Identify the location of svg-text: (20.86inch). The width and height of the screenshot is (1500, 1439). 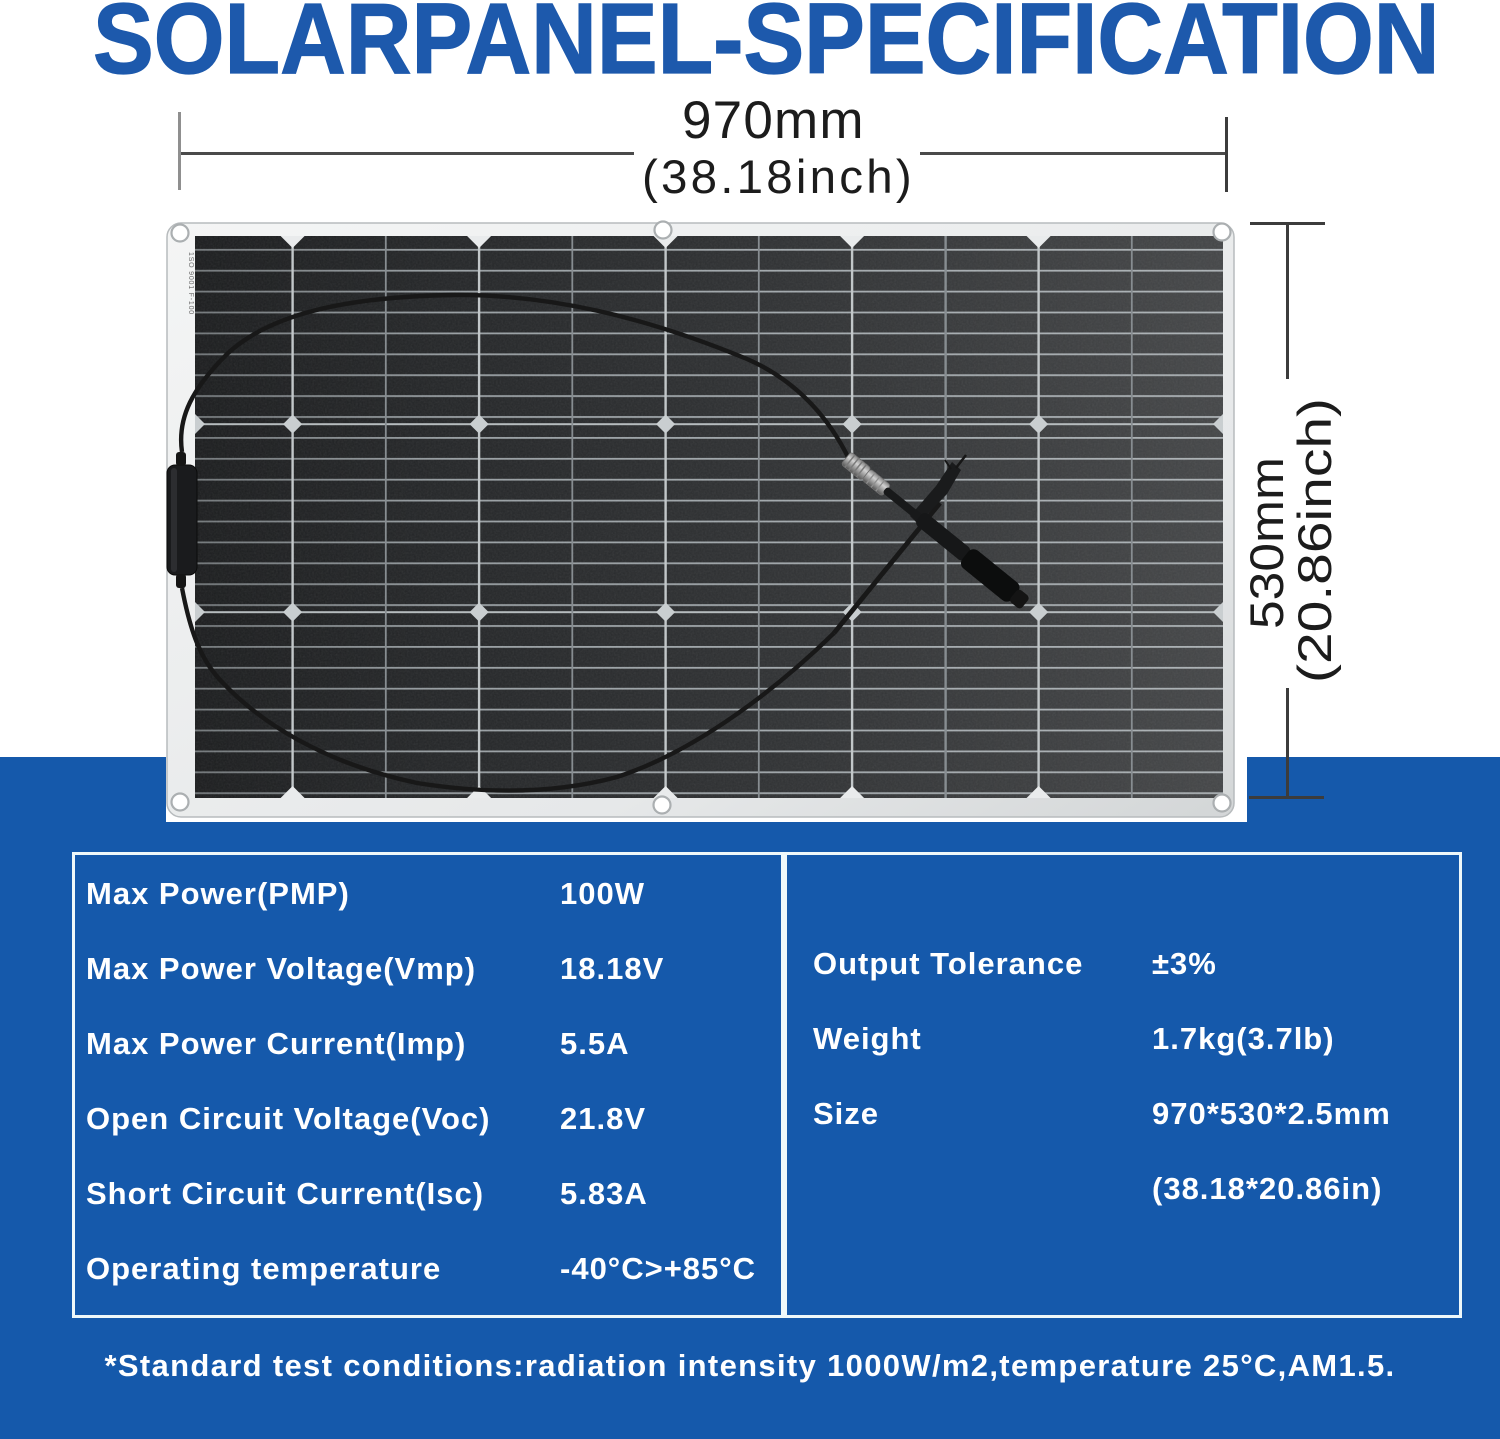
(1314, 540).